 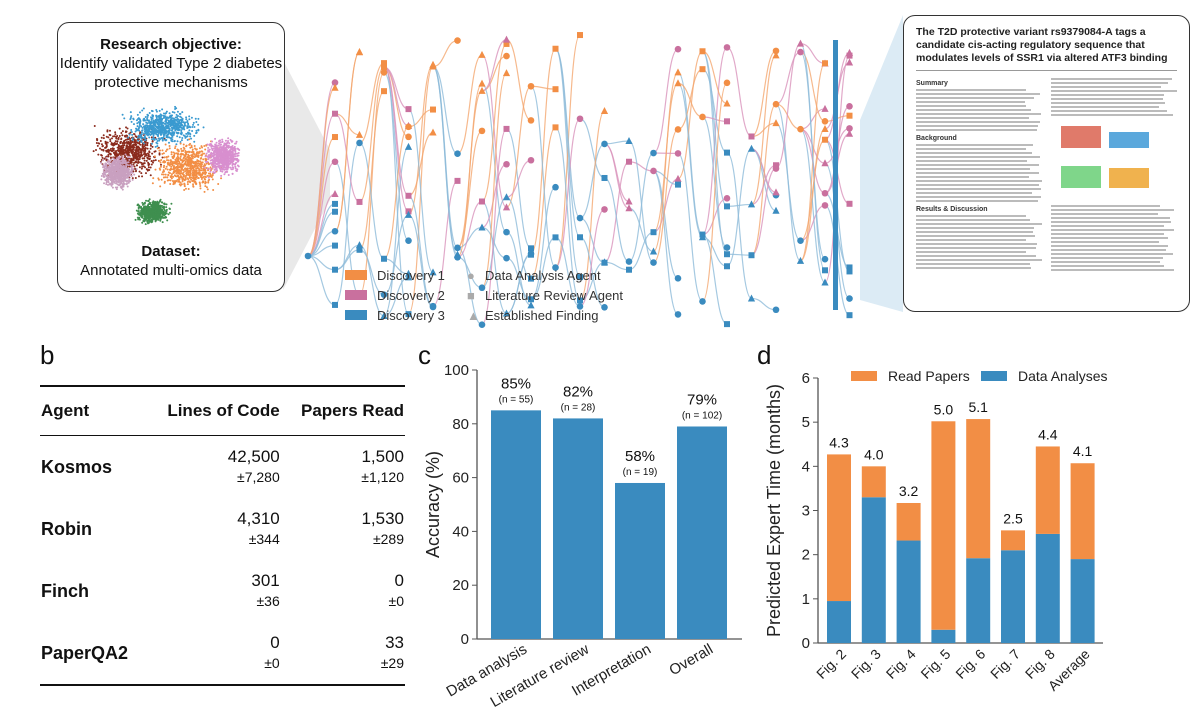 I want to click on bar-total-label: 2.5, so click(x=1013, y=518).